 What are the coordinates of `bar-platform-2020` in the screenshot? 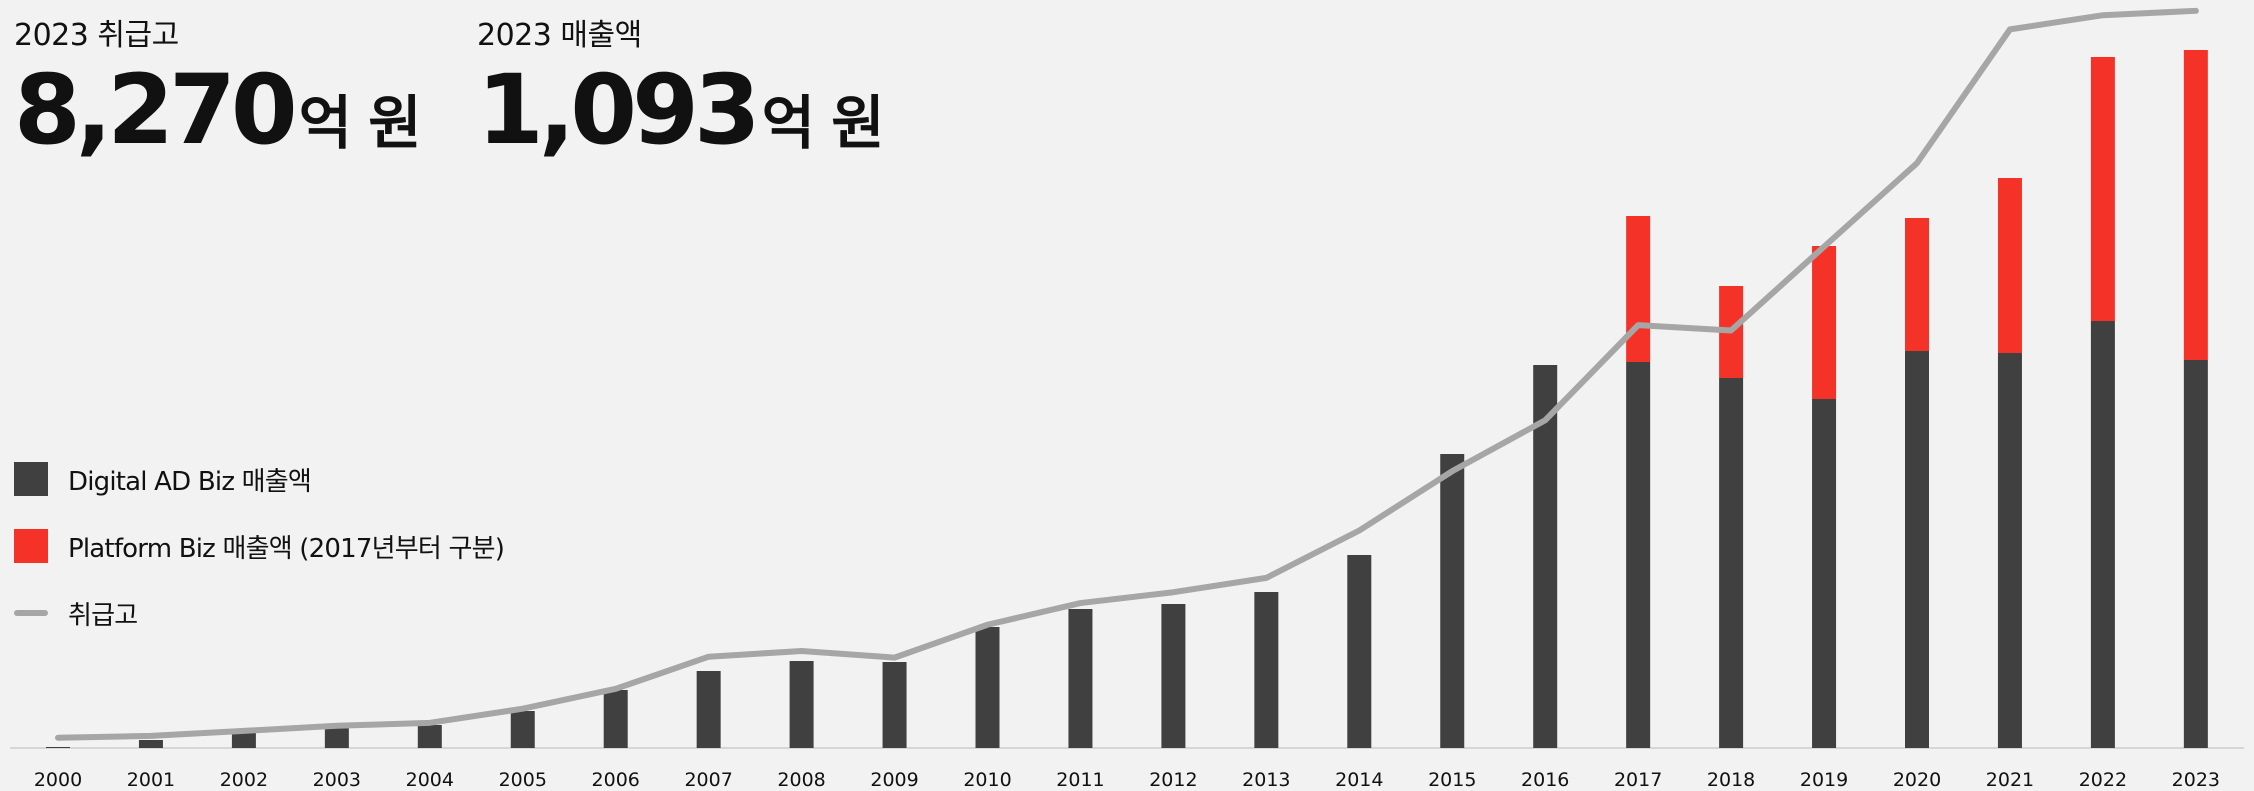 It's located at (1917, 284).